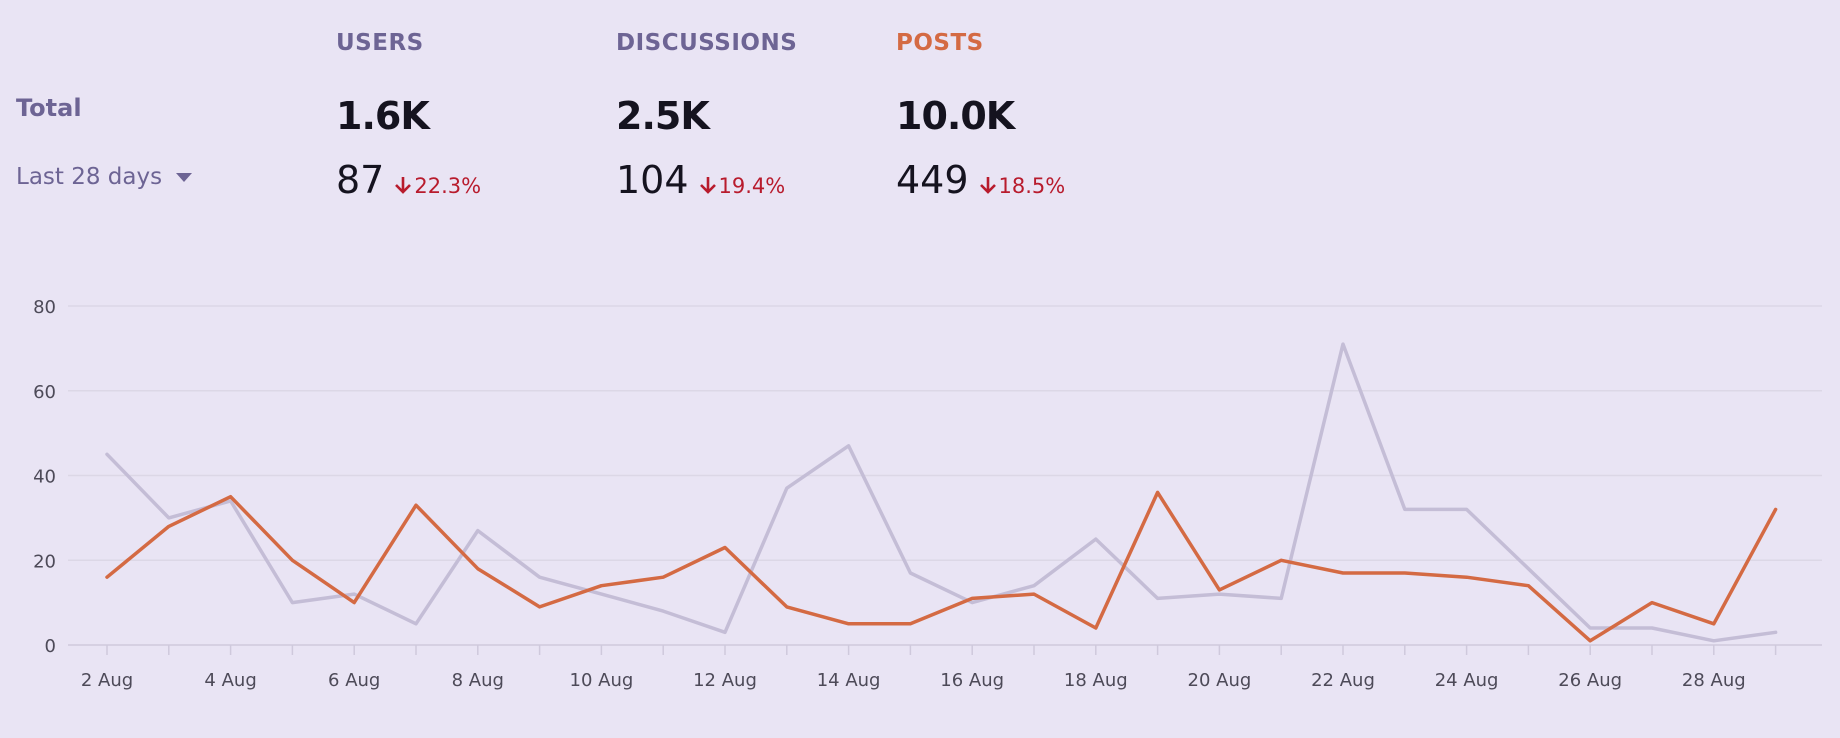 Image resolution: width=1840 pixels, height=738 pixels. Describe the element at coordinates (44, 561) in the screenshot. I see `y-tick-label: 20` at that location.